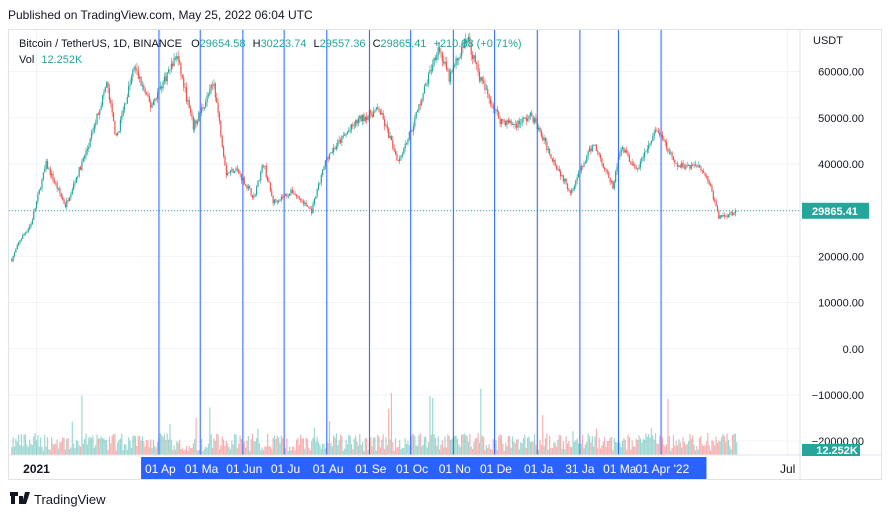 The width and height of the screenshot is (891, 518). What do you see at coordinates (376, 44) in the screenshot?
I see `close-label: C` at bounding box center [376, 44].